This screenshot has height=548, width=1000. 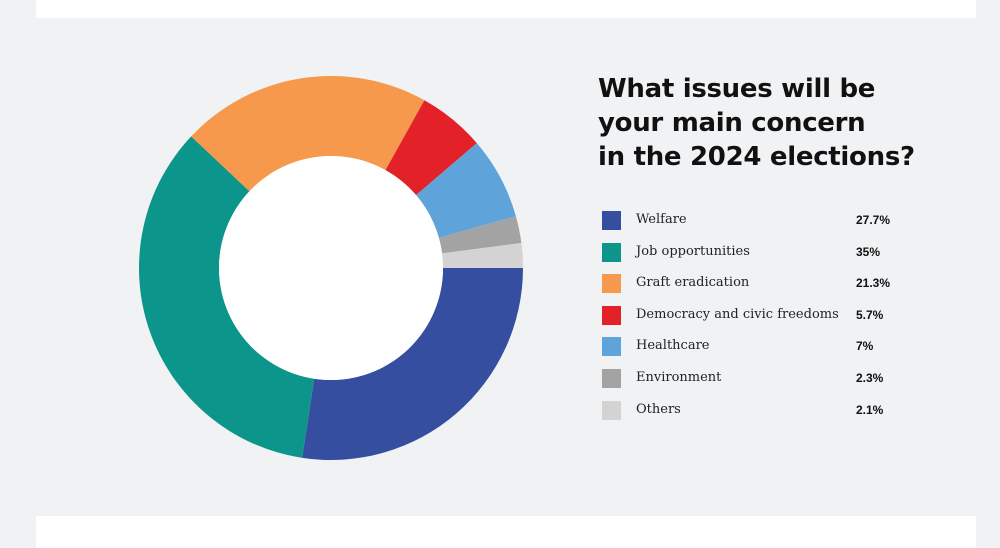 I want to click on legend-item-others: Others 2.1%, so click(x=752, y=410).